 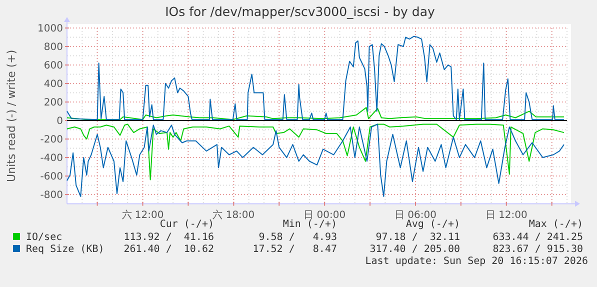 What do you see at coordinates (51, 196) in the screenshot?
I see `y-tick-label: -800` at bounding box center [51, 196].